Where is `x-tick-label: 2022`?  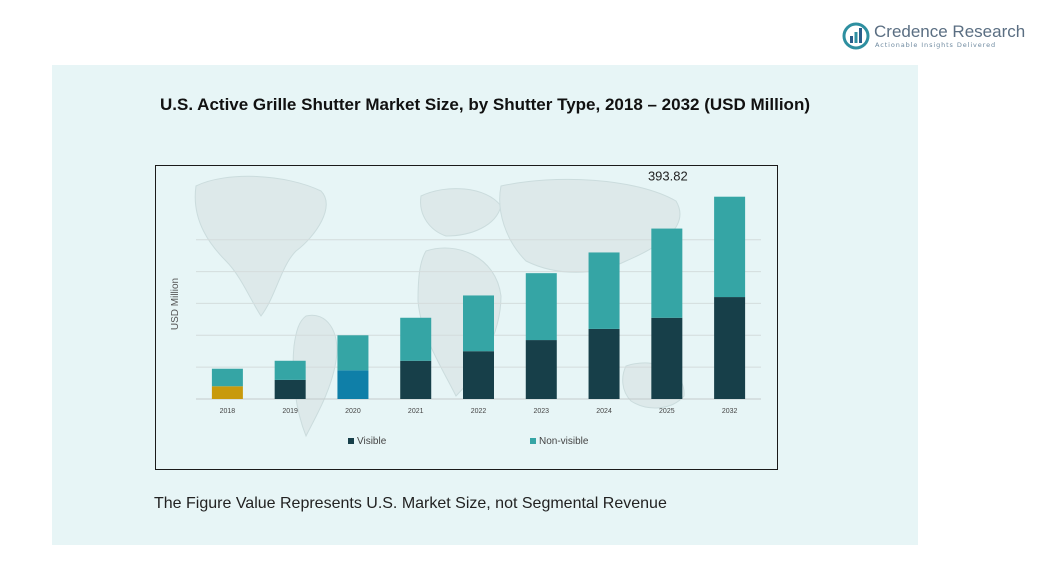 x-tick-label: 2022 is located at coordinates (479, 411).